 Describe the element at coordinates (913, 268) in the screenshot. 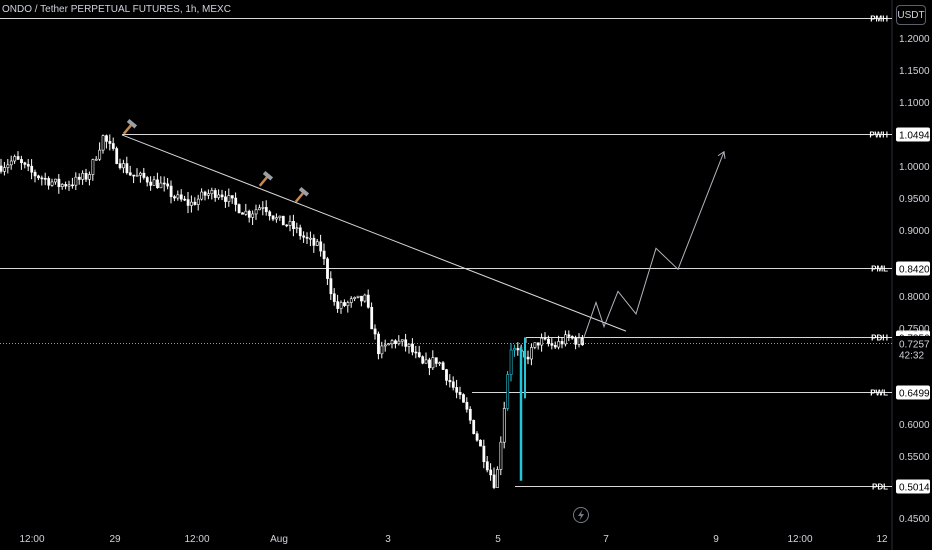

I see `level-price-box` at that location.